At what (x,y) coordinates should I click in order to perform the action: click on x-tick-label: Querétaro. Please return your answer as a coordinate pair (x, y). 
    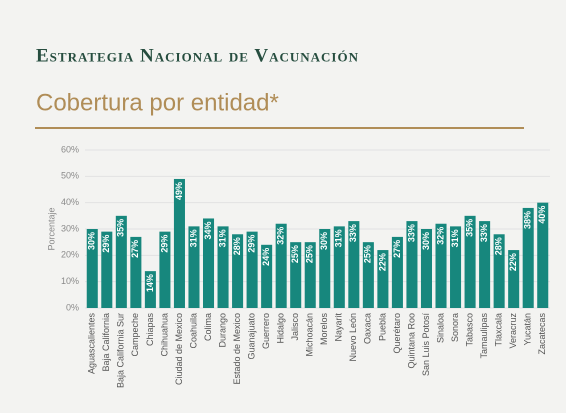
    Looking at the image, I should click on (397, 333).